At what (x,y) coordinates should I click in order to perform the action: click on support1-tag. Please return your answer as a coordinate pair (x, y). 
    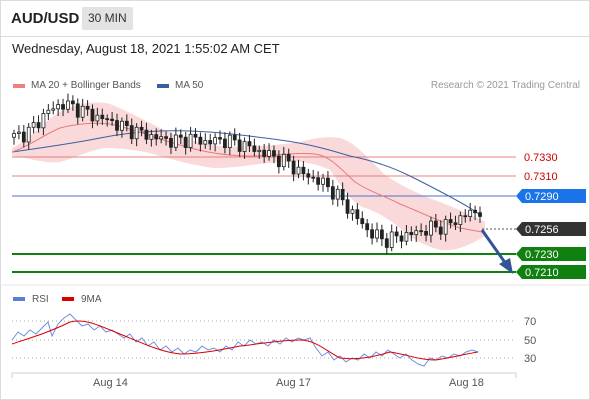
    Looking at the image, I should click on (551, 254).